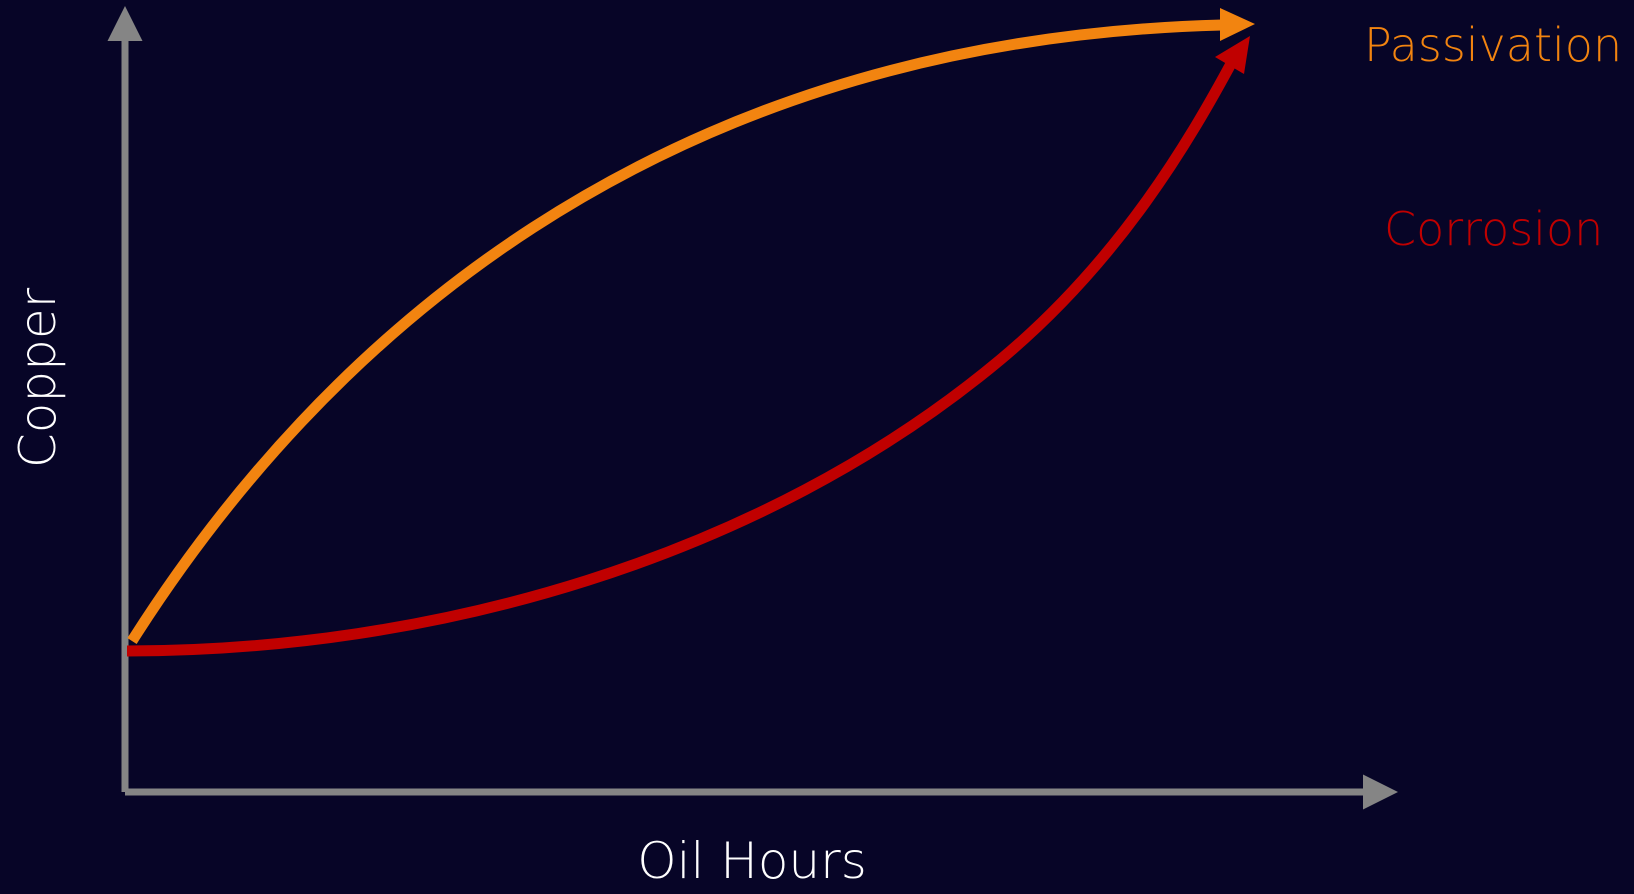 This screenshot has width=1634, height=894. What do you see at coordinates (752, 861) in the screenshot?
I see `x-axis-label: Oil Hours` at bounding box center [752, 861].